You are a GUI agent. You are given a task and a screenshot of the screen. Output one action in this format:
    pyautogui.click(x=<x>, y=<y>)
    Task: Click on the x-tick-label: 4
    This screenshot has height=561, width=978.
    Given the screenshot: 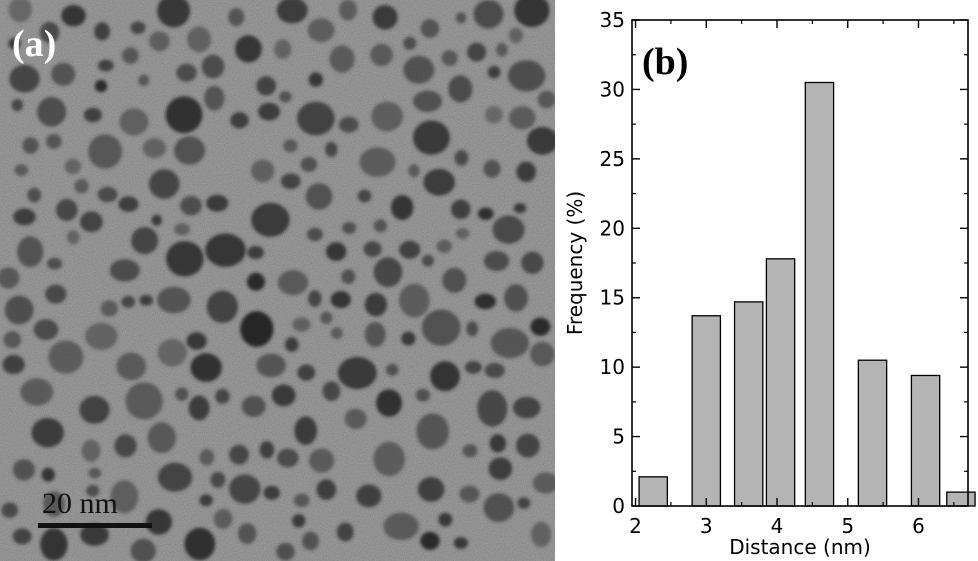 What is the action you would take?
    pyautogui.click(x=777, y=526)
    